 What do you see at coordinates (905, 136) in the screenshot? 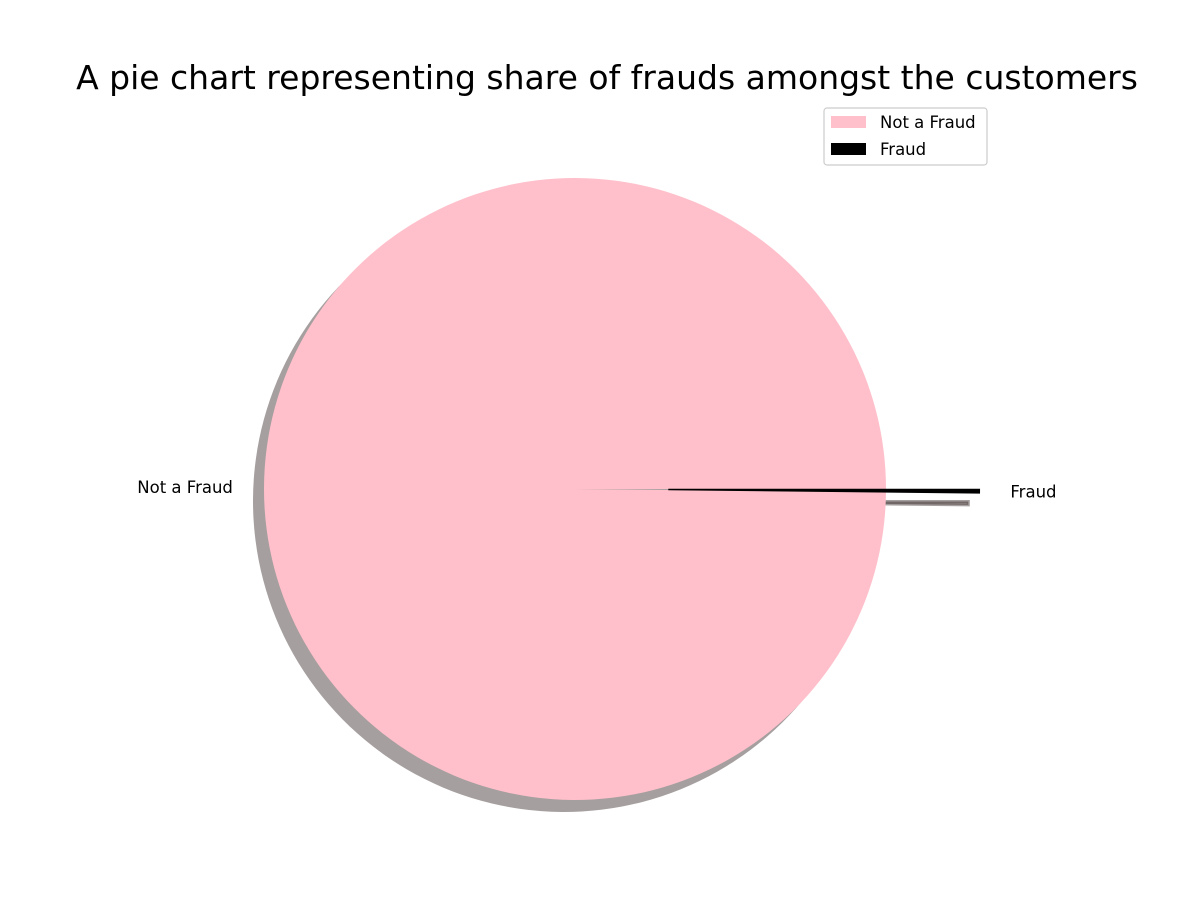
I see `legend: Not a Fraud Fraud` at bounding box center [905, 136].